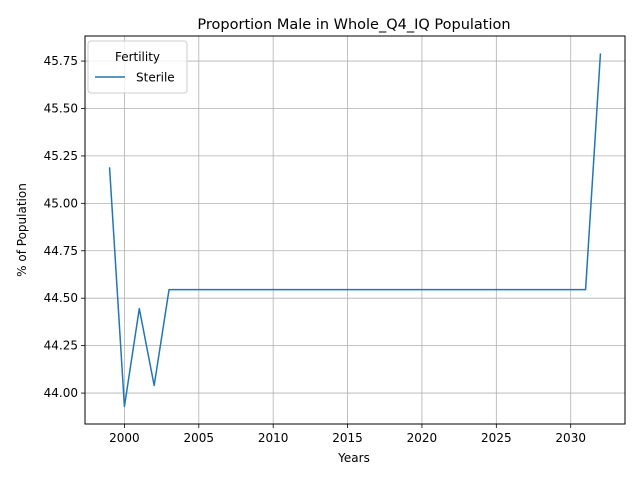 The width and height of the screenshot is (640, 484). What do you see at coordinates (570, 438) in the screenshot?
I see `x-tick-label: 2030` at bounding box center [570, 438].